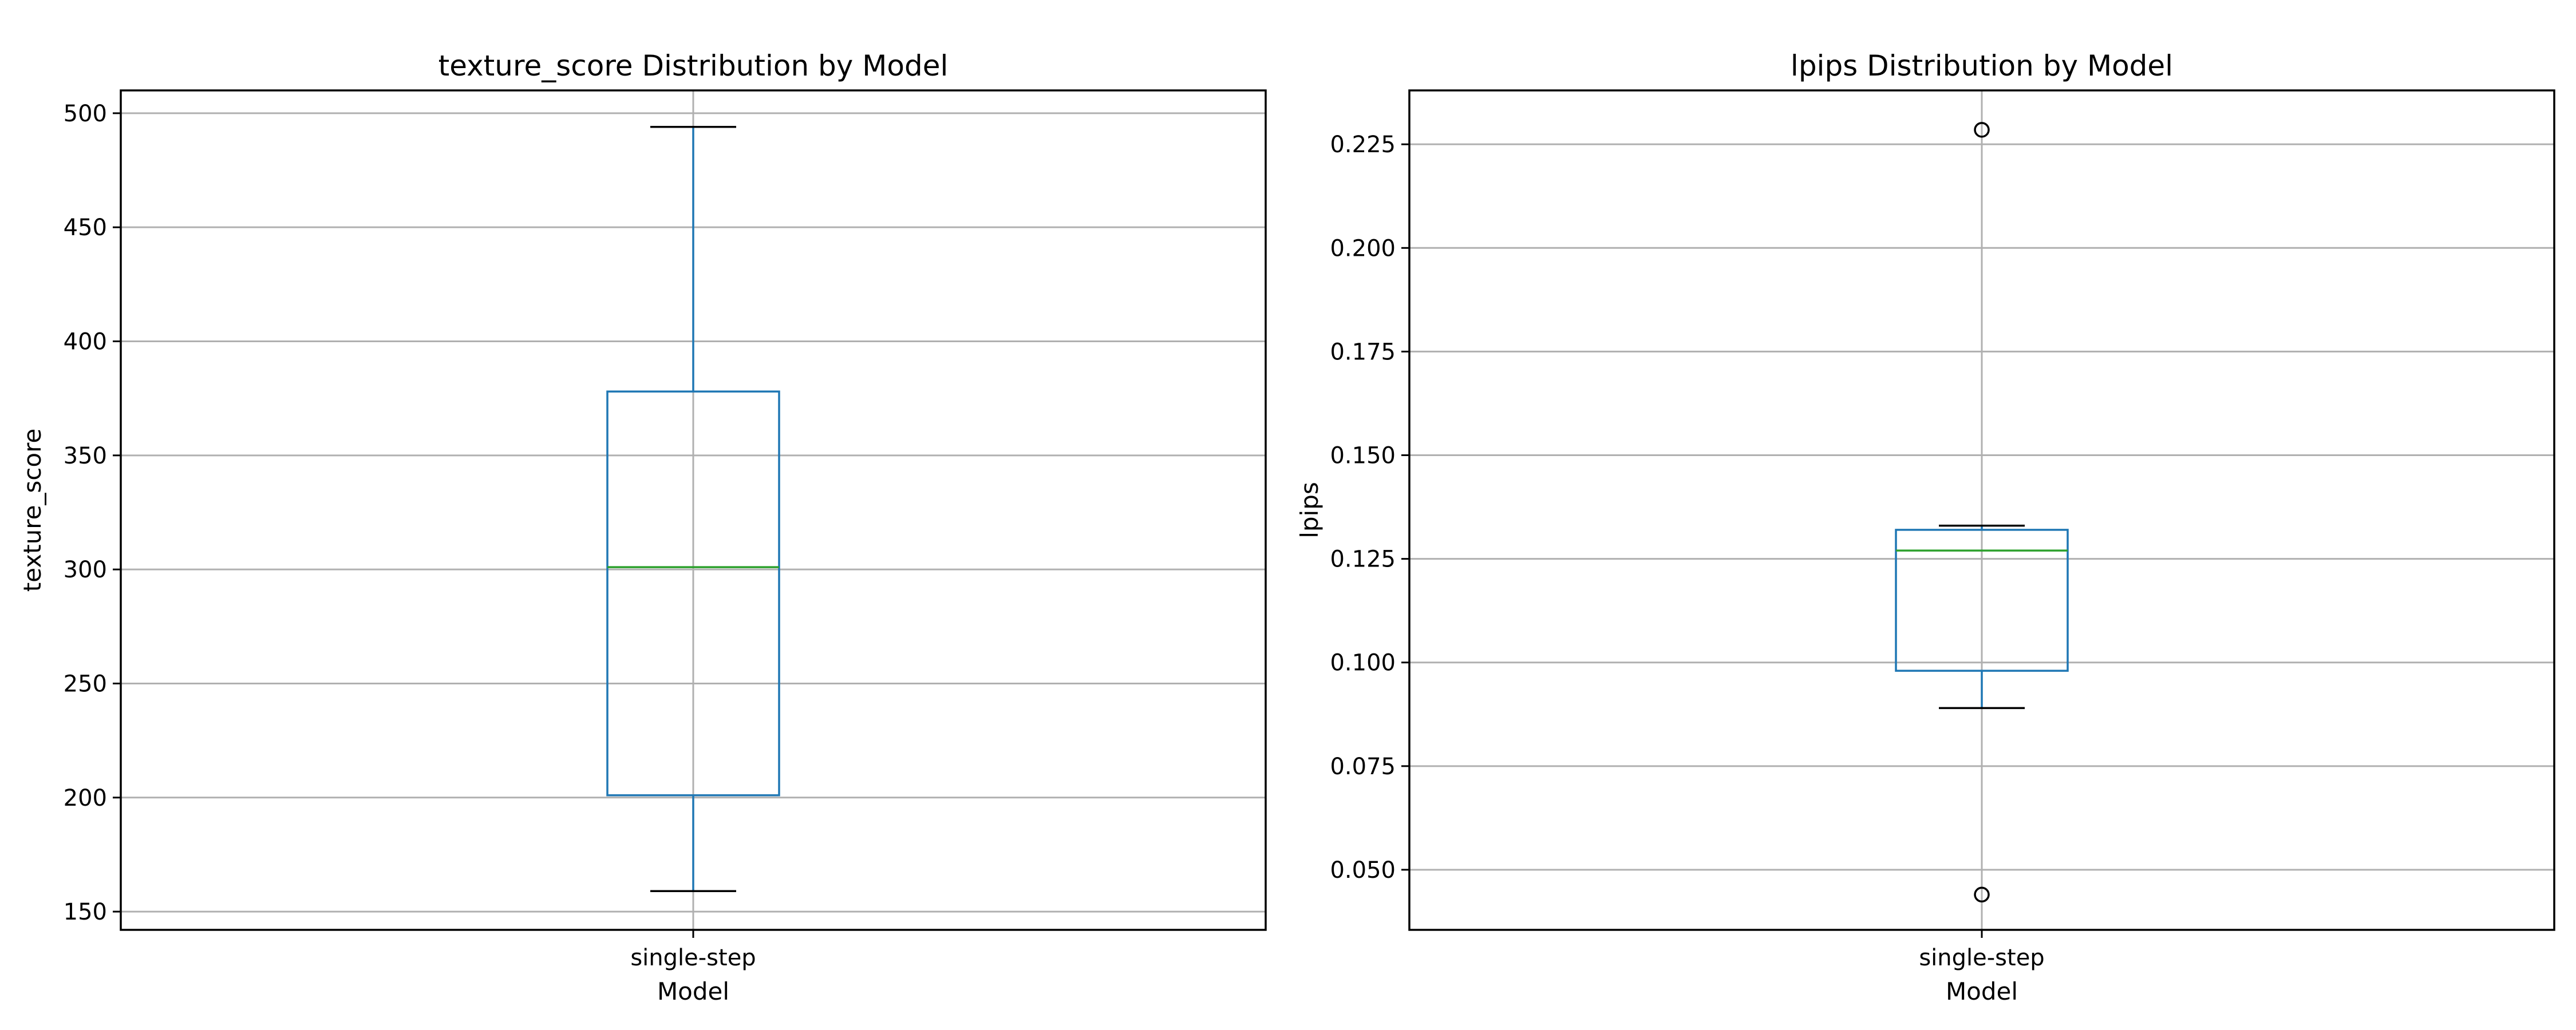 The image size is (2576, 1030). What do you see at coordinates (85, 114) in the screenshot?
I see `y-tick-label: 500` at bounding box center [85, 114].